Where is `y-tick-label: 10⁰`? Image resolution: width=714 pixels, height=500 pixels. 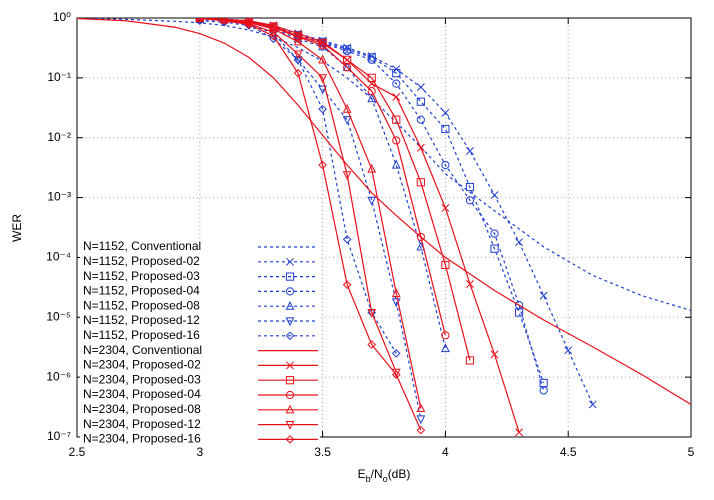 y-tick-label: 10⁰ is located at coordinates (62, 17).